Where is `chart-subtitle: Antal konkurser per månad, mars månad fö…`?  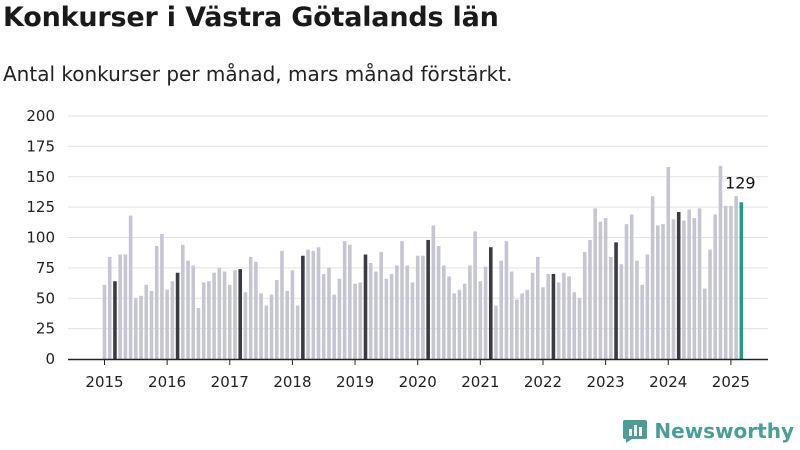 chart-subtitle: Antal konkurser per månad, mars månad fö… is located at coordinates (258, 74).